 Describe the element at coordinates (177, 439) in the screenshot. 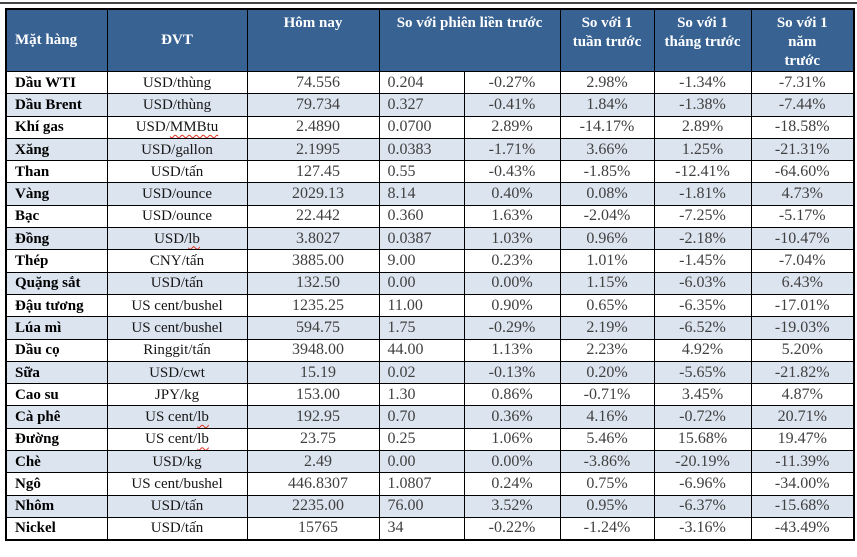

I see `unit-cell: US cent/lb` at that location.